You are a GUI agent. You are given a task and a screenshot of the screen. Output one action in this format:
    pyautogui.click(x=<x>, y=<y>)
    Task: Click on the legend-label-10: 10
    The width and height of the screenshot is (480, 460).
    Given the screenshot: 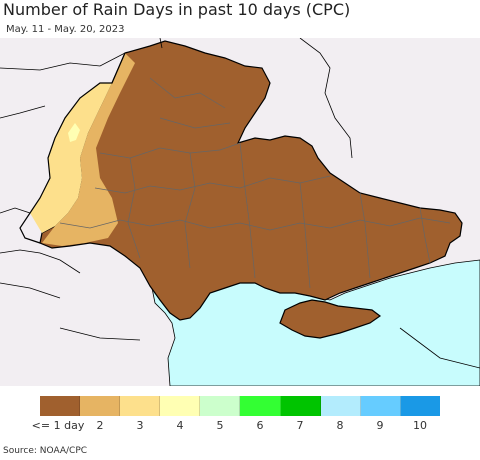 What is the action you would take?
    pyautogui.click(x=420, y=425)
    